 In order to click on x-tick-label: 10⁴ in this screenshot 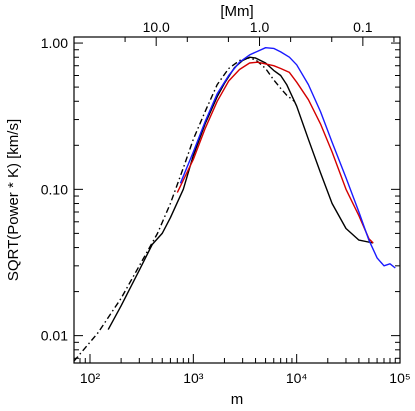, I will do `click(297, 378)`.